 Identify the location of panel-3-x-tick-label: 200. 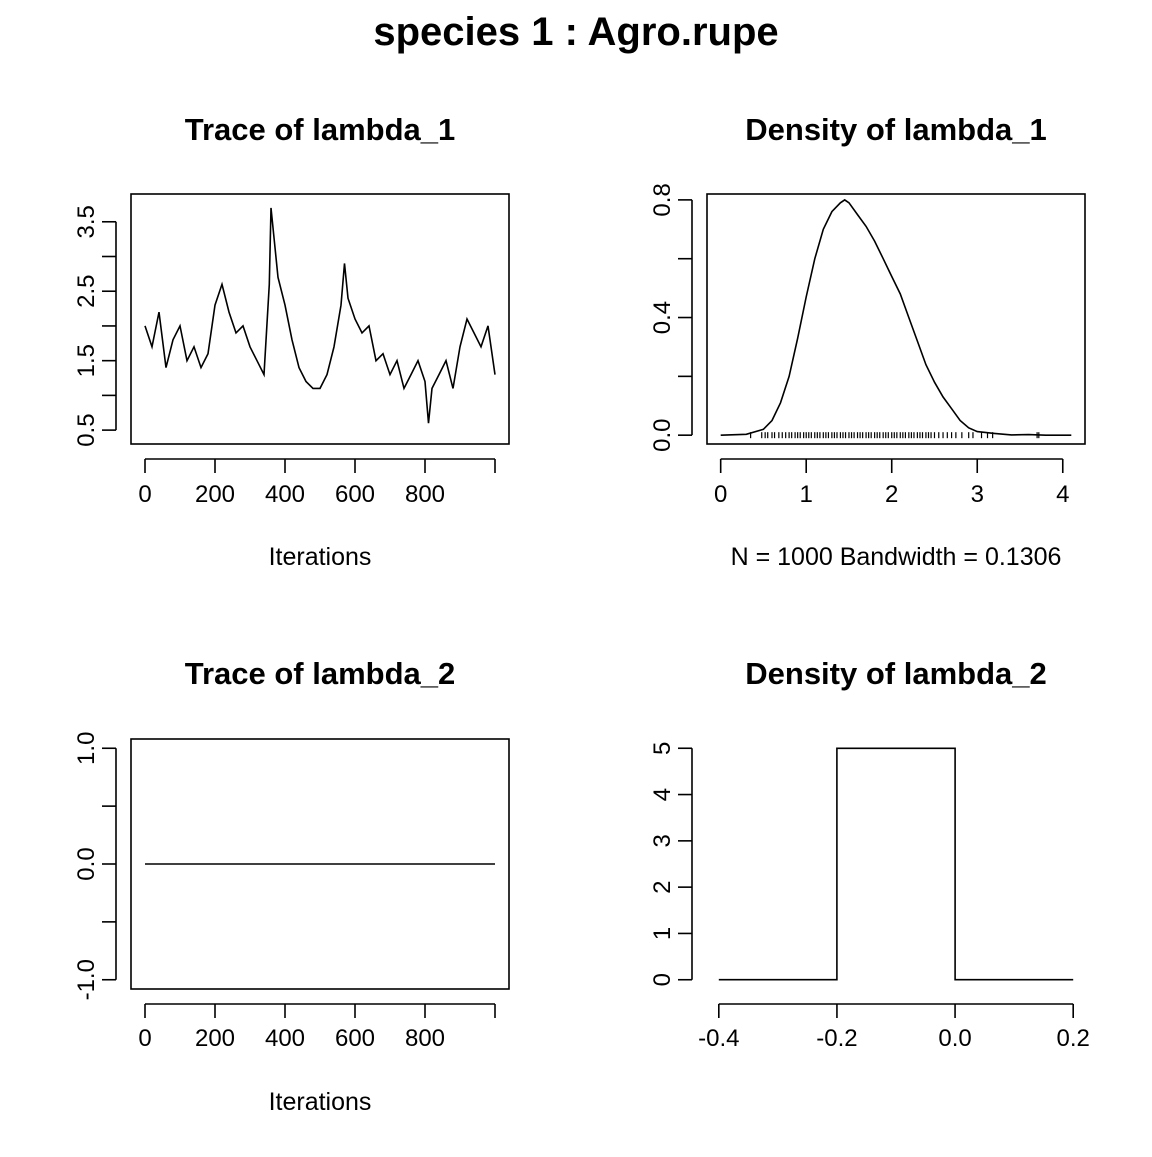
(215, 1038).